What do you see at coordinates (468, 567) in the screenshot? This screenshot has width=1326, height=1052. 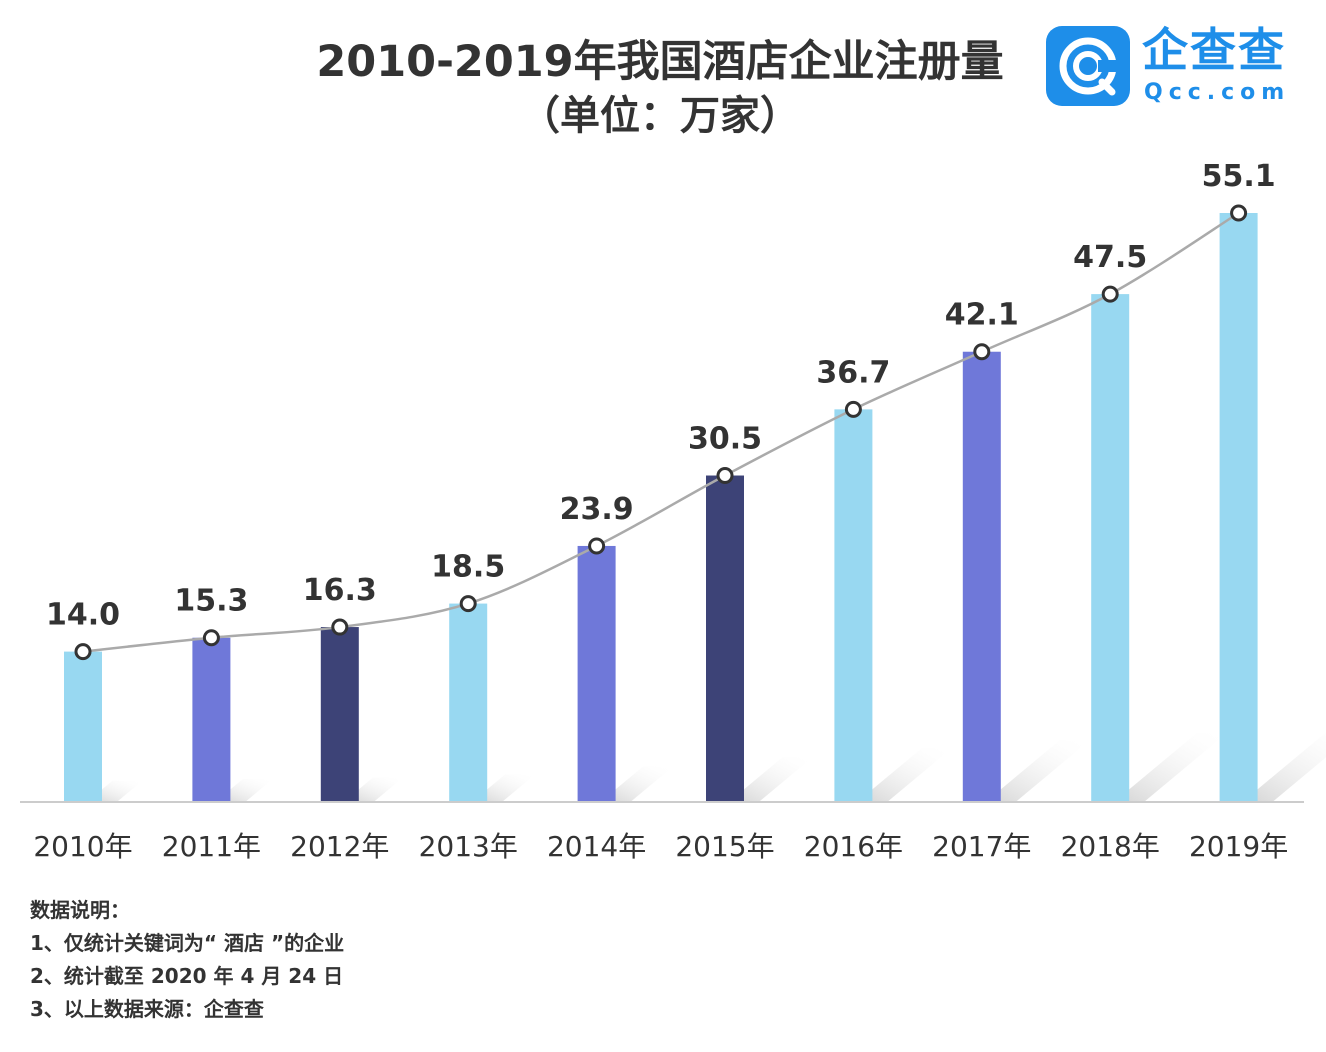 I see `value-label: 18.5` at bounding box center [468, 567].